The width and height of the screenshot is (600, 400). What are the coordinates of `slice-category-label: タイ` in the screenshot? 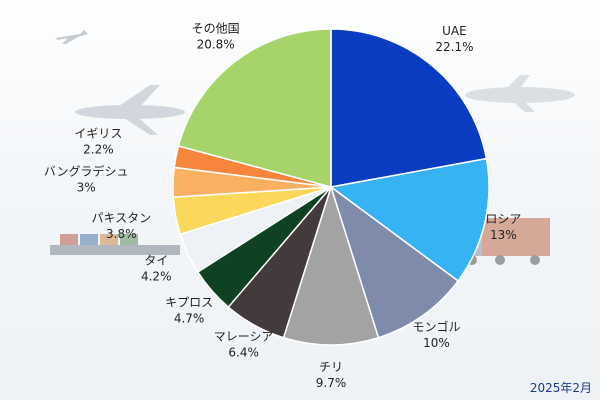 It's located at (156, 260).